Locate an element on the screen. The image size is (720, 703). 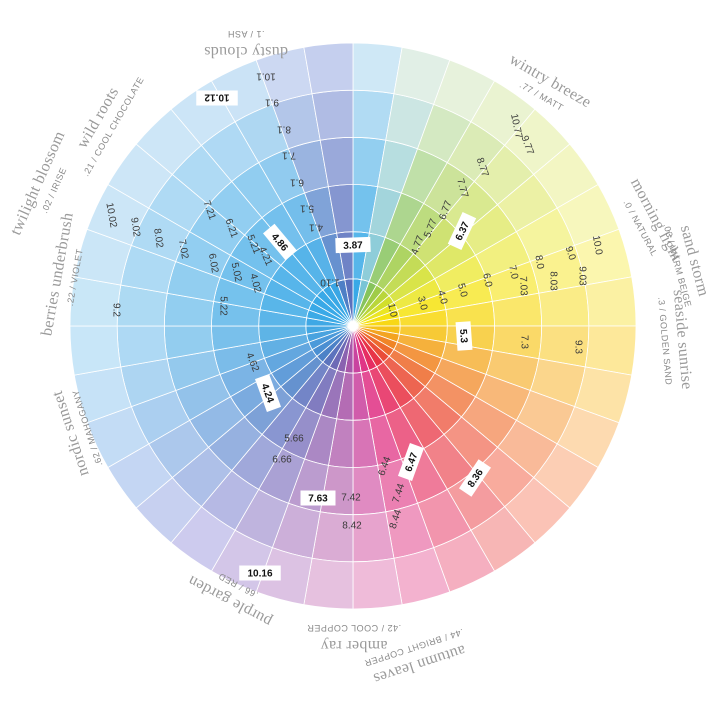
code-label-10-77: 10.77 is located at coordinates (516, 126).